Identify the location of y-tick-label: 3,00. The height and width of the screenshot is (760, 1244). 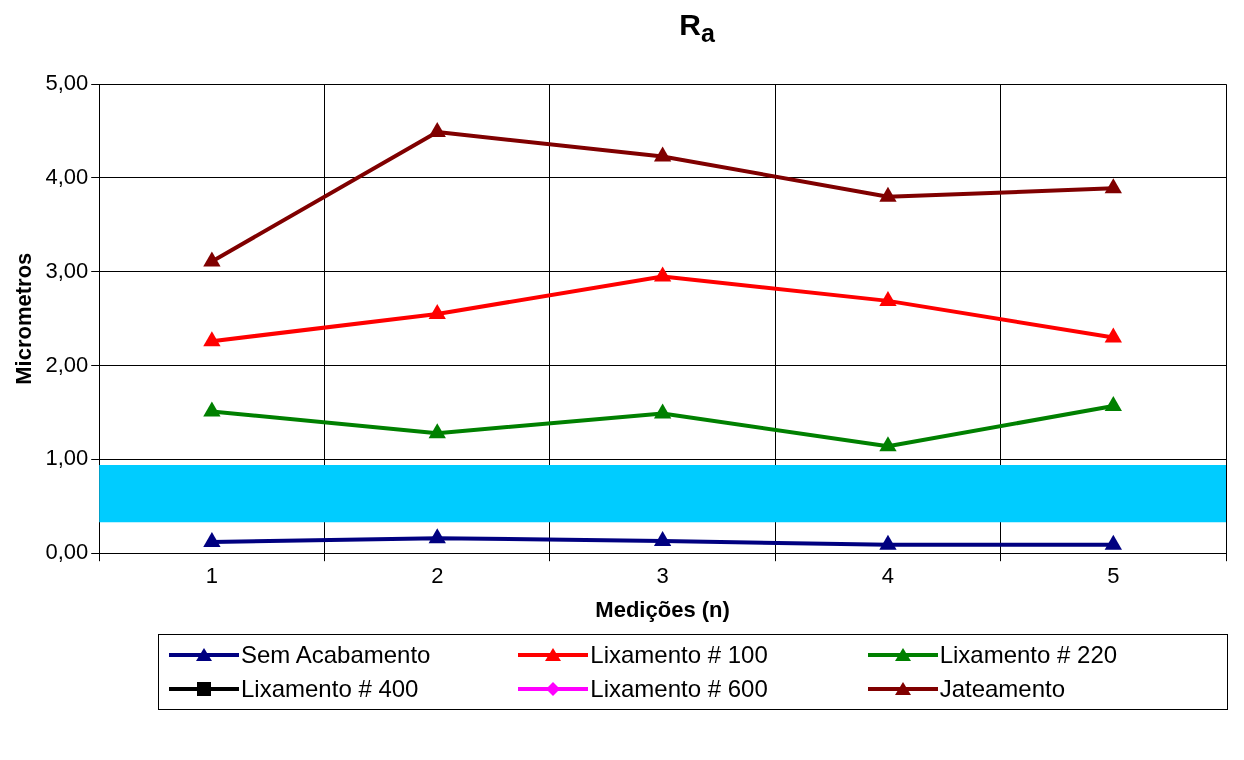
(67, 270).